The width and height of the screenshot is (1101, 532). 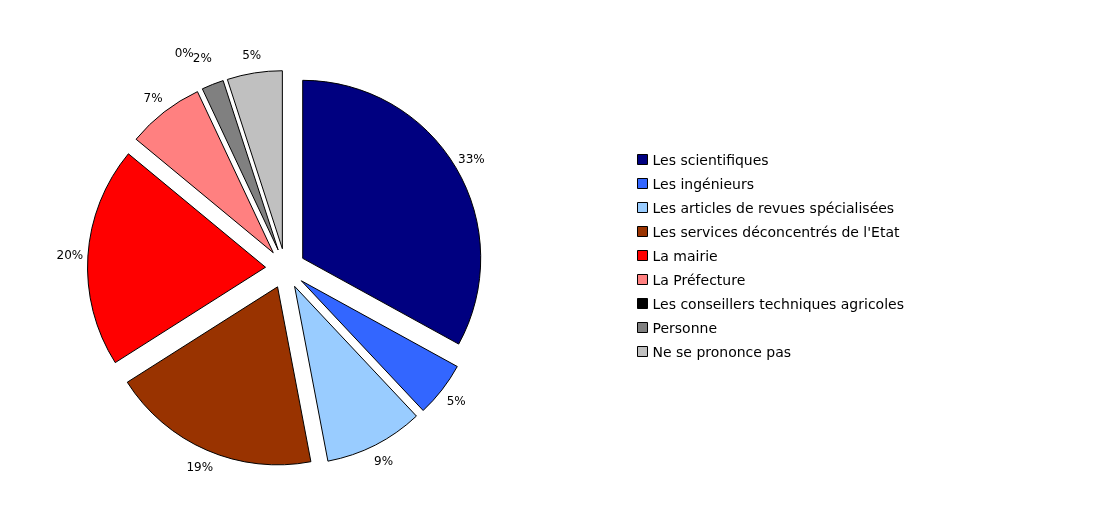 I want to click on legend-label: La Préfecture, so click(x=699, y=279).